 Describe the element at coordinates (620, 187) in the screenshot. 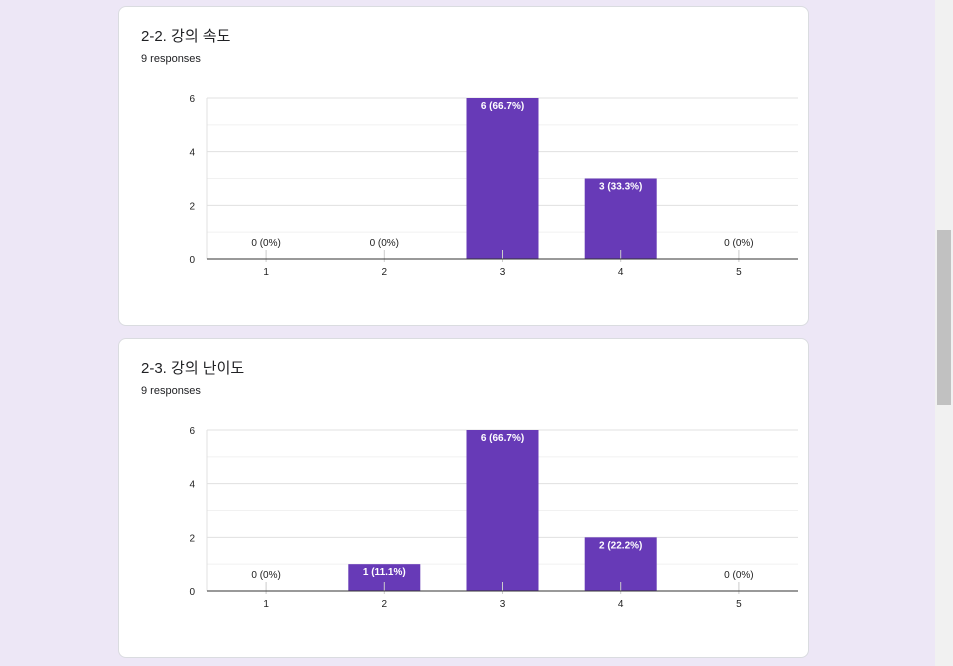

I see `data-label: 3 (33.3%)` at that location.